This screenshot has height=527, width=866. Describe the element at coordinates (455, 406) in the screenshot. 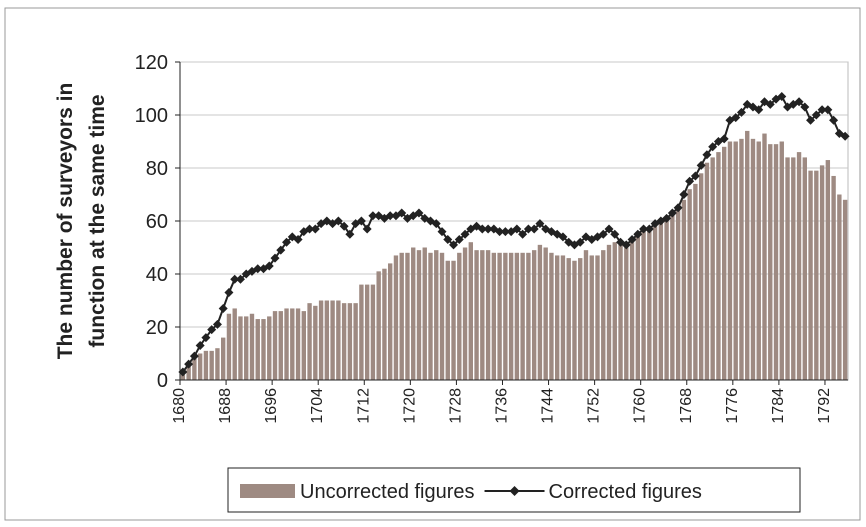

I see `x-tick-label: 1728` at that location.